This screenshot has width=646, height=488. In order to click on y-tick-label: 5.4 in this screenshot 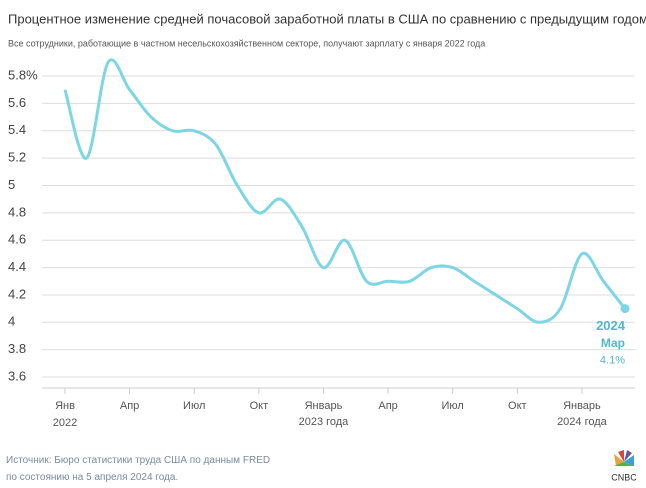, I will do `click(17, 129)`.